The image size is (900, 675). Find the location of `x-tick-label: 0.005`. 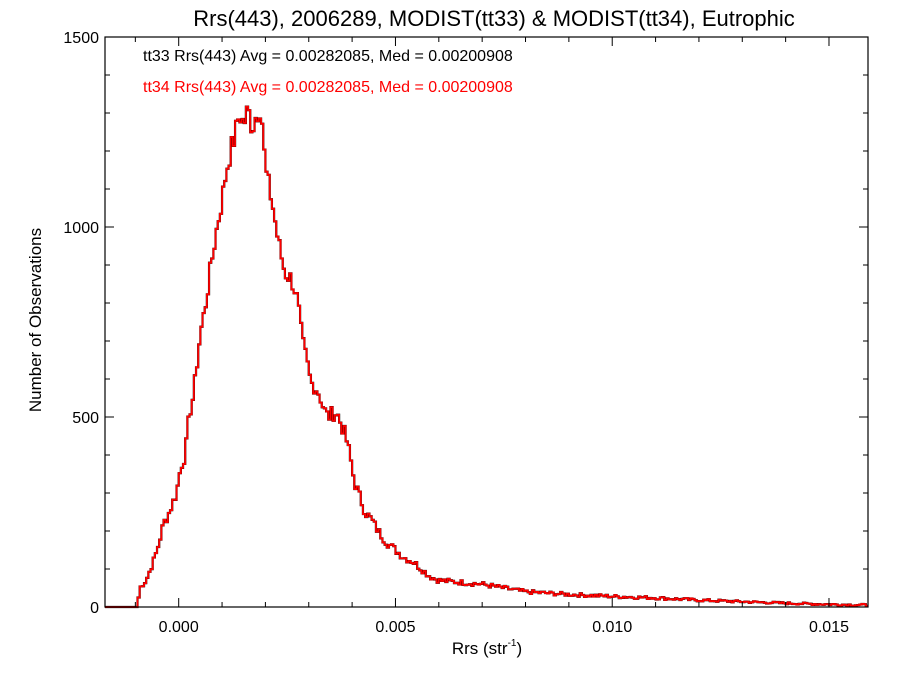

x-tick-label: 0.005 is located at coordinates (395, 627).